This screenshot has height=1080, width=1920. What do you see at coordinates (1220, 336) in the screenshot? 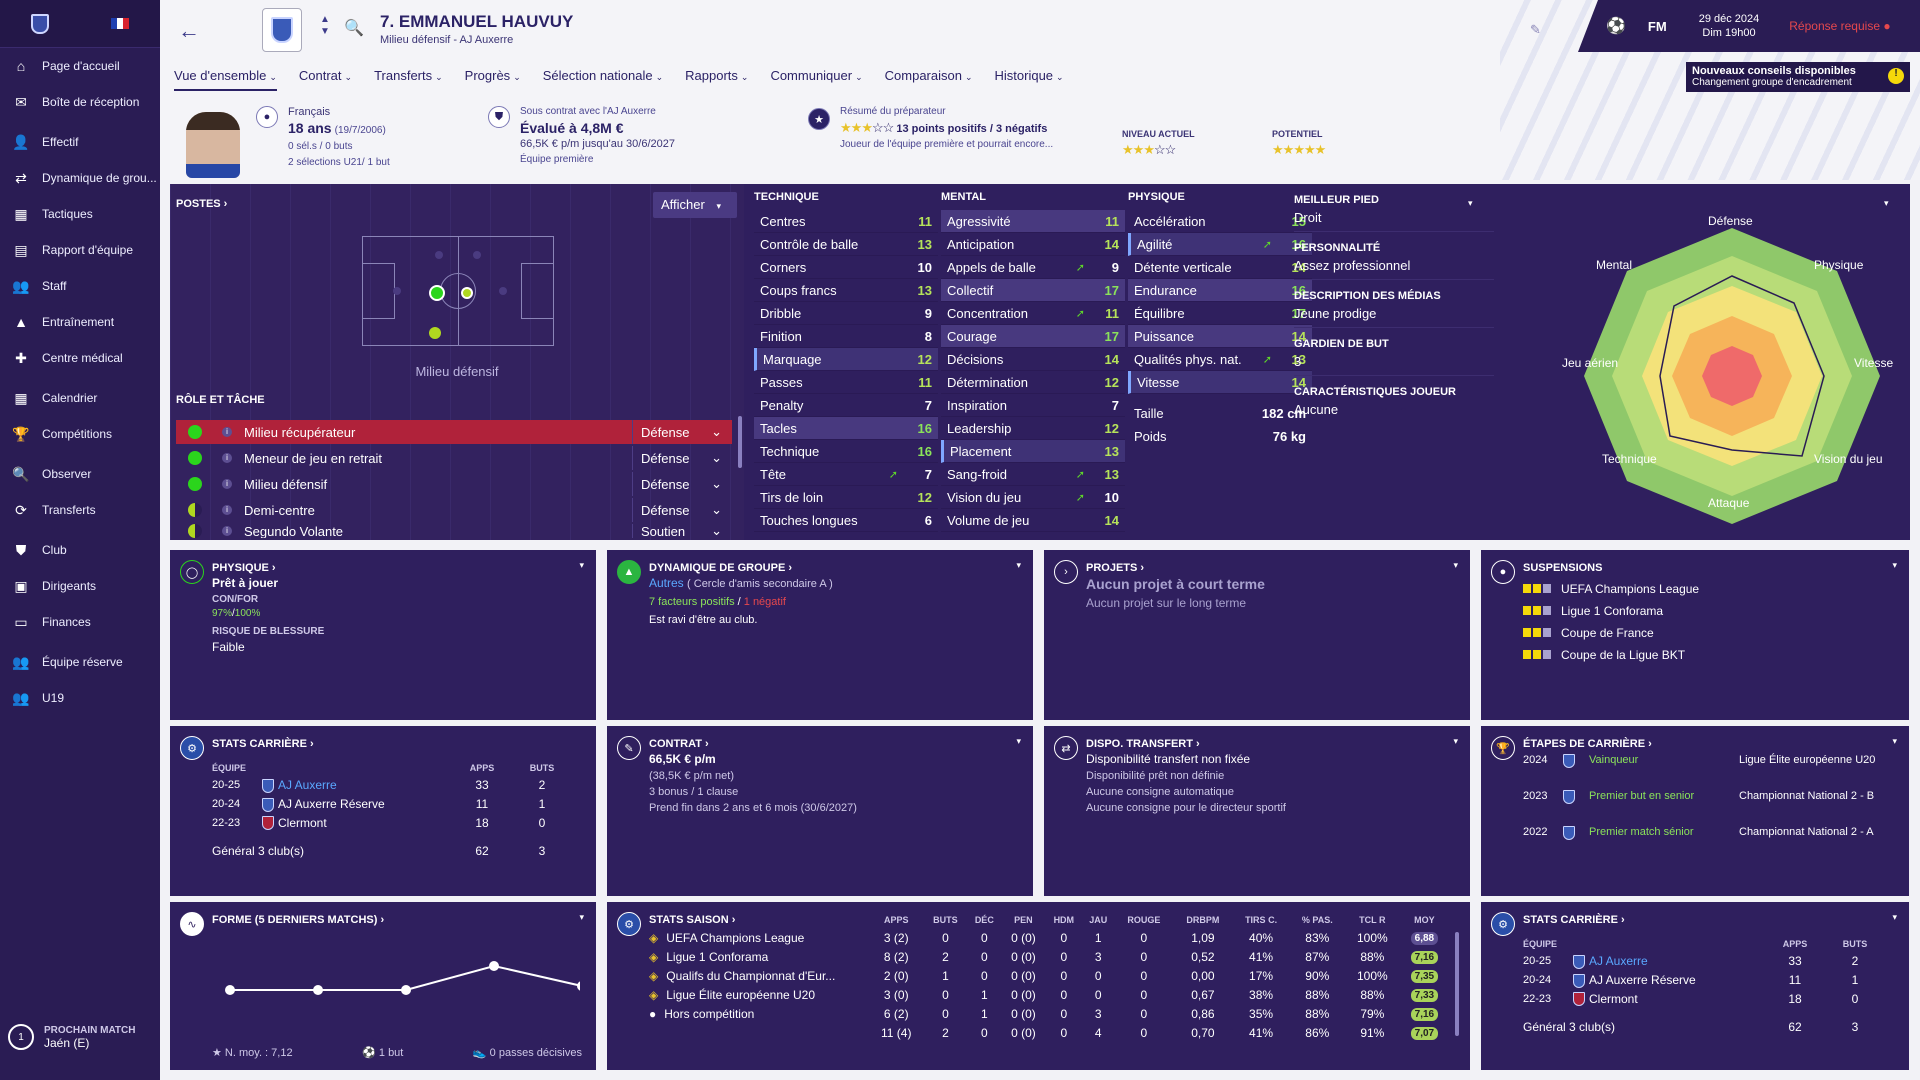
I see `attribute-row: Puissance 14` at bounding box center [1220, 336].